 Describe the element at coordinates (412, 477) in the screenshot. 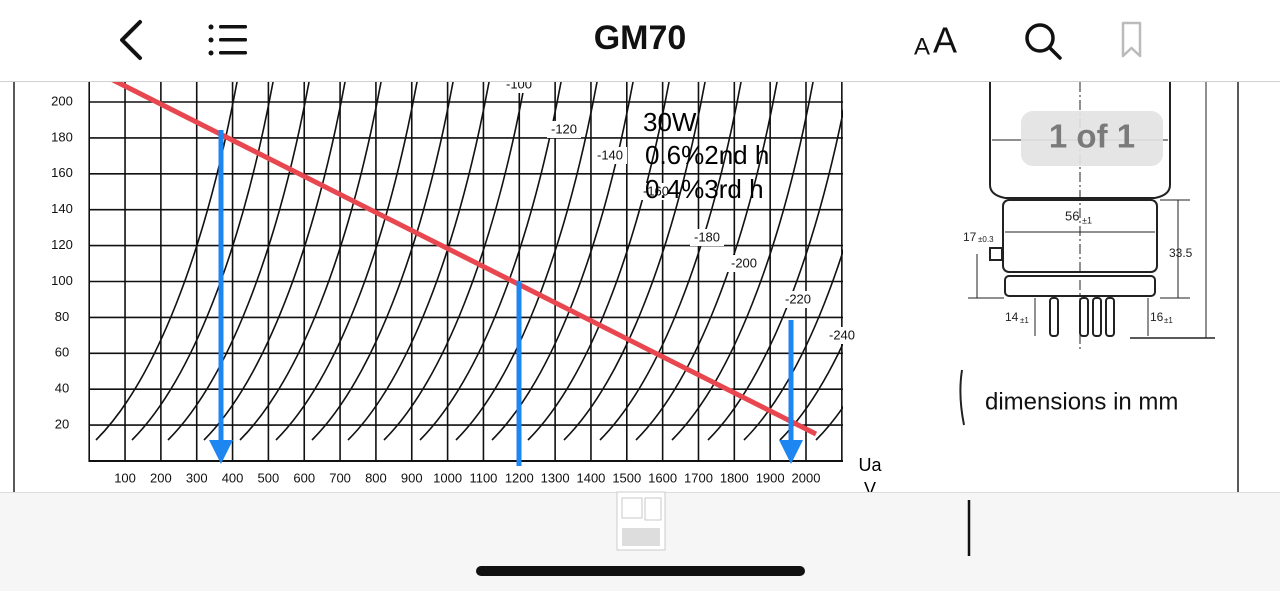

I see `x-tick-label: 900` at that location.